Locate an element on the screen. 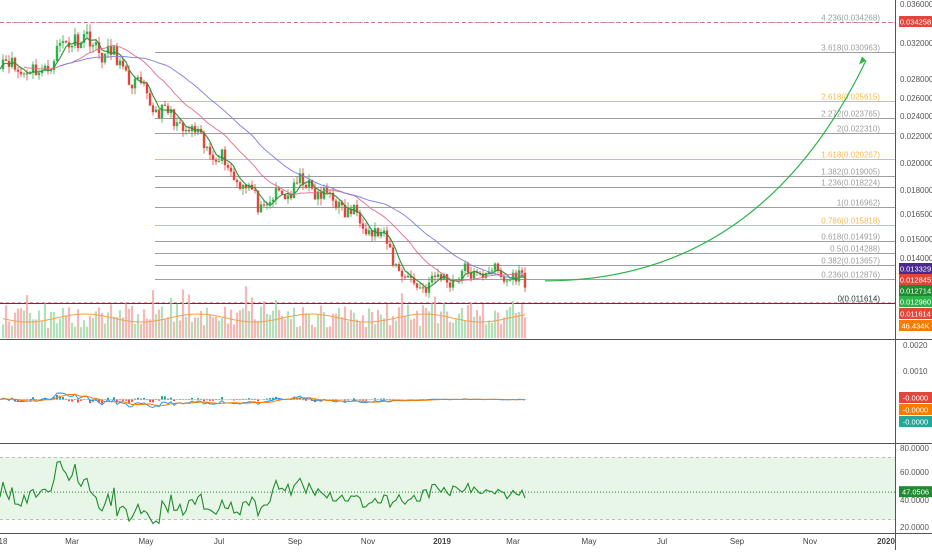 The height and width of the screenshot is (555, 932). price-tick-label: 0.032000 is located at coordinates (916, 43).